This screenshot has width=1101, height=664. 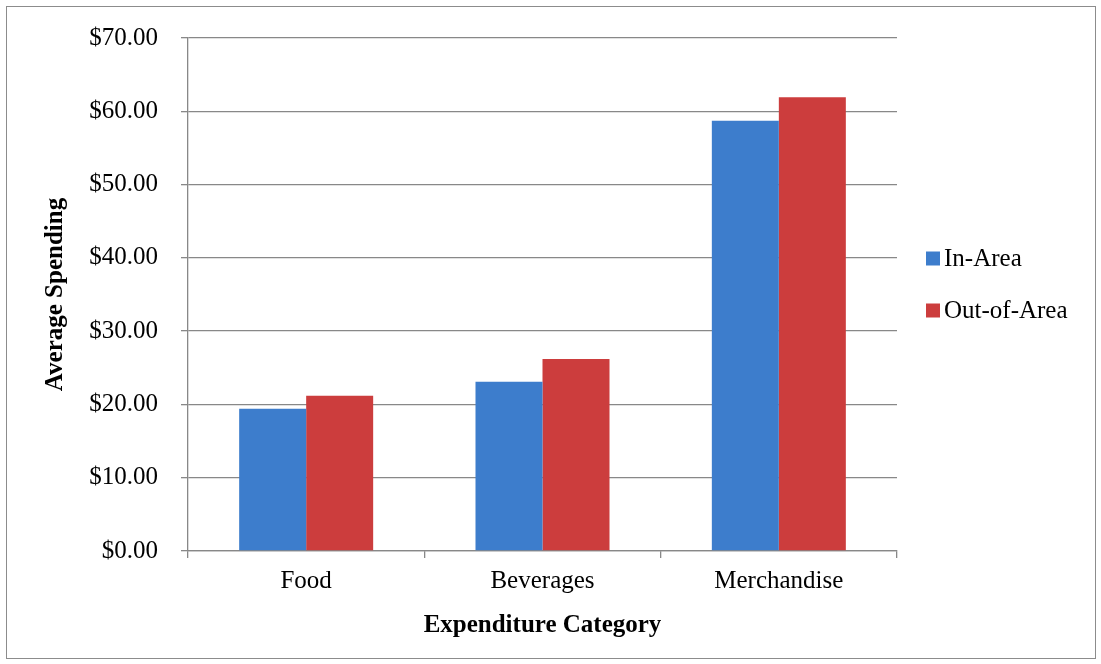 What do you see at coordinates (1006, 310) in the screenshot?
I see `legend-label: Out-of-Area` at bounding box center [1006, 310].